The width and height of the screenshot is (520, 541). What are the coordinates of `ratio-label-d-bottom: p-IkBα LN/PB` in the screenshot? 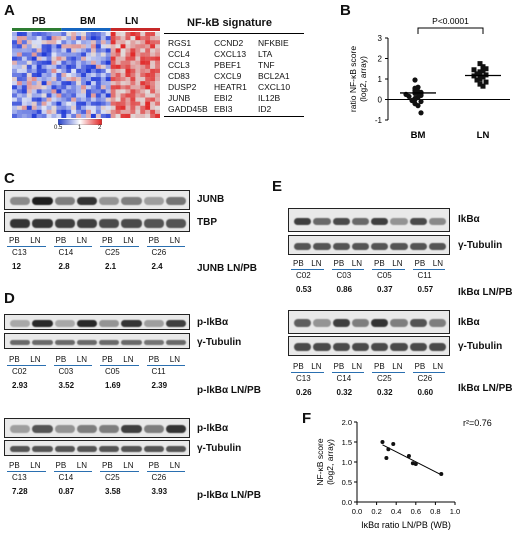 It's located at (229, 495).